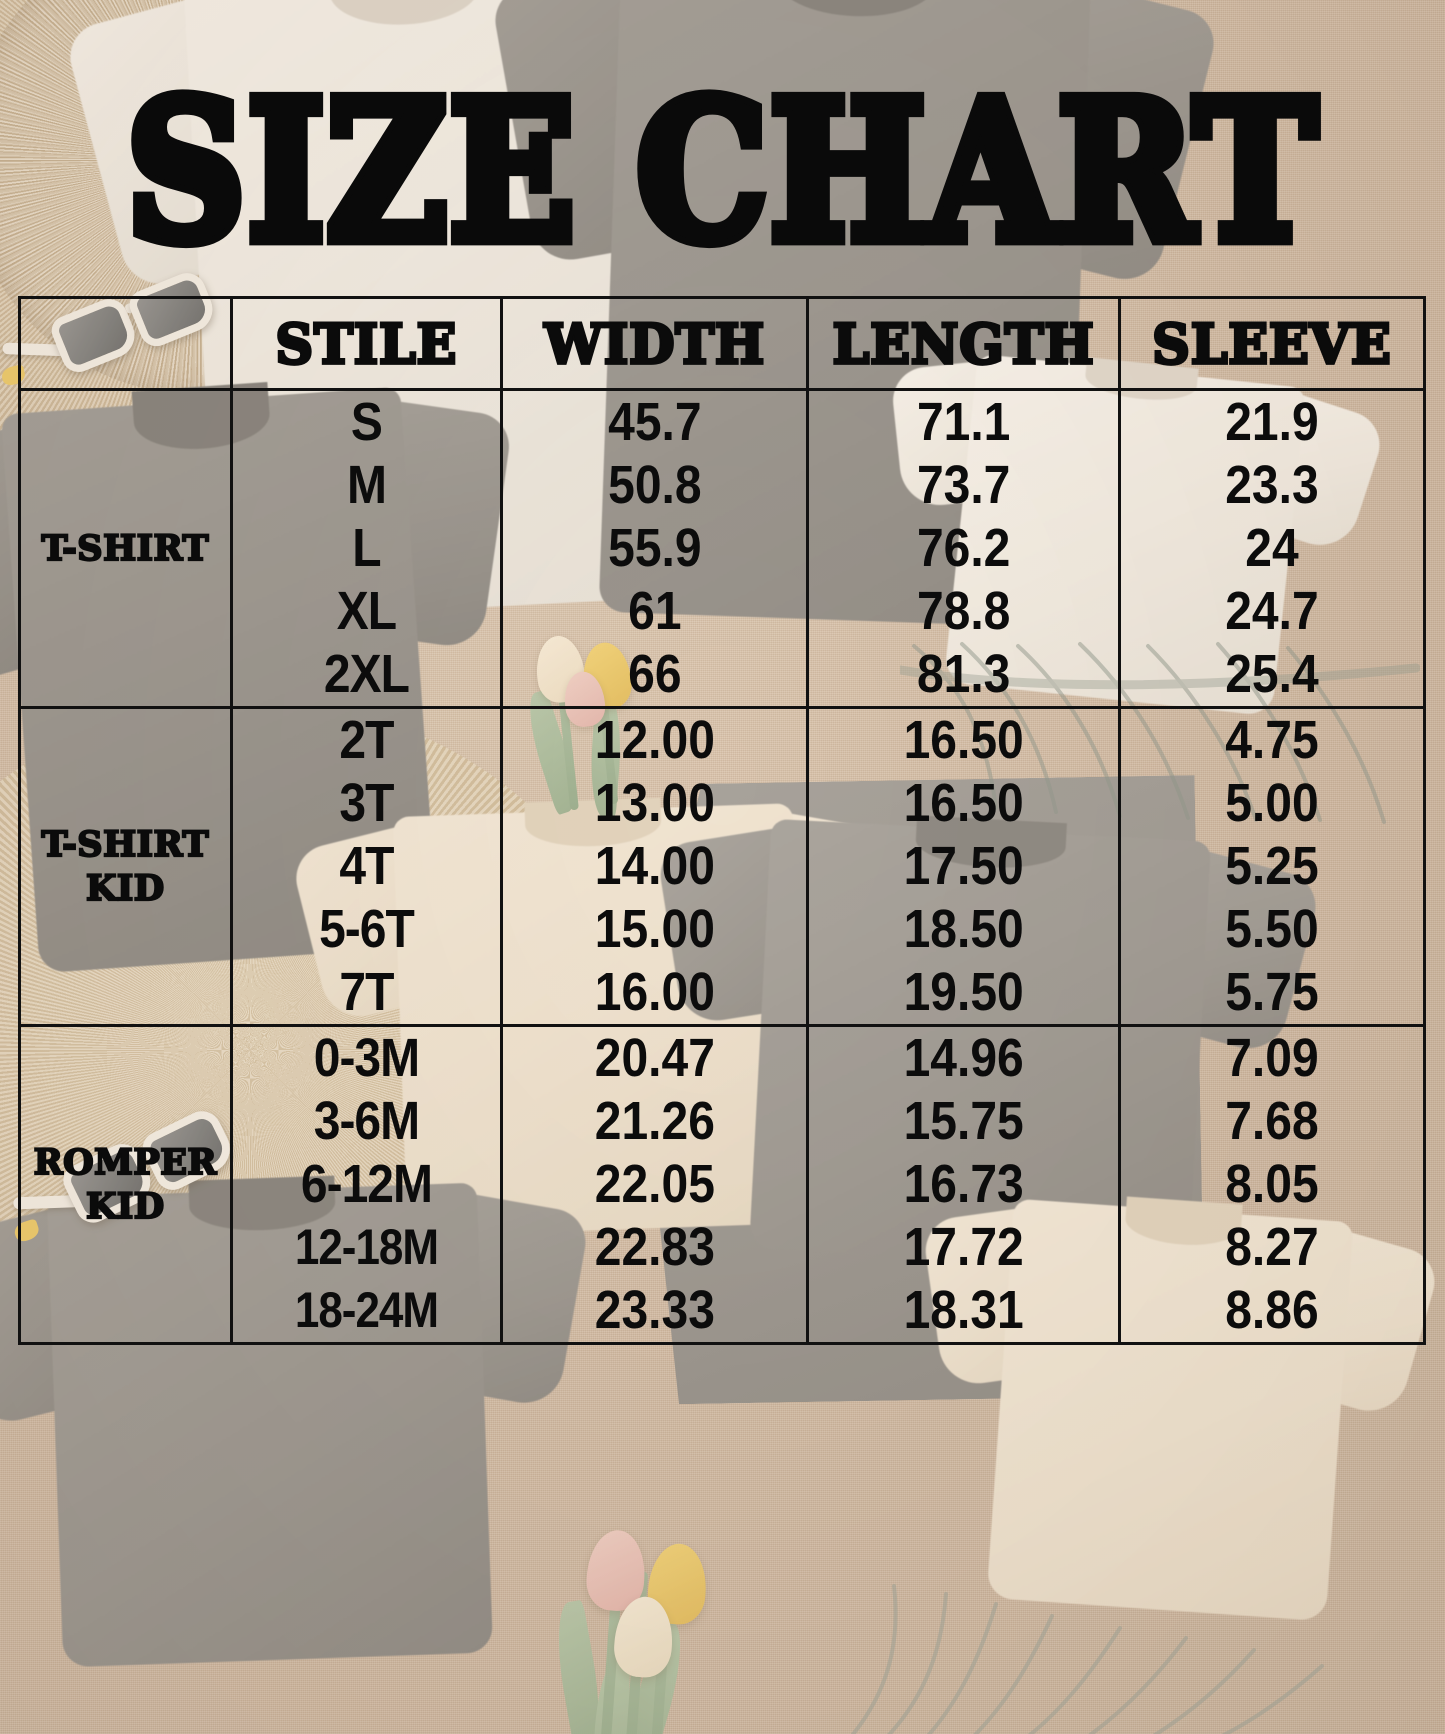  I want to click on cell-sleeve: 8.27, so click(1272, 1246).